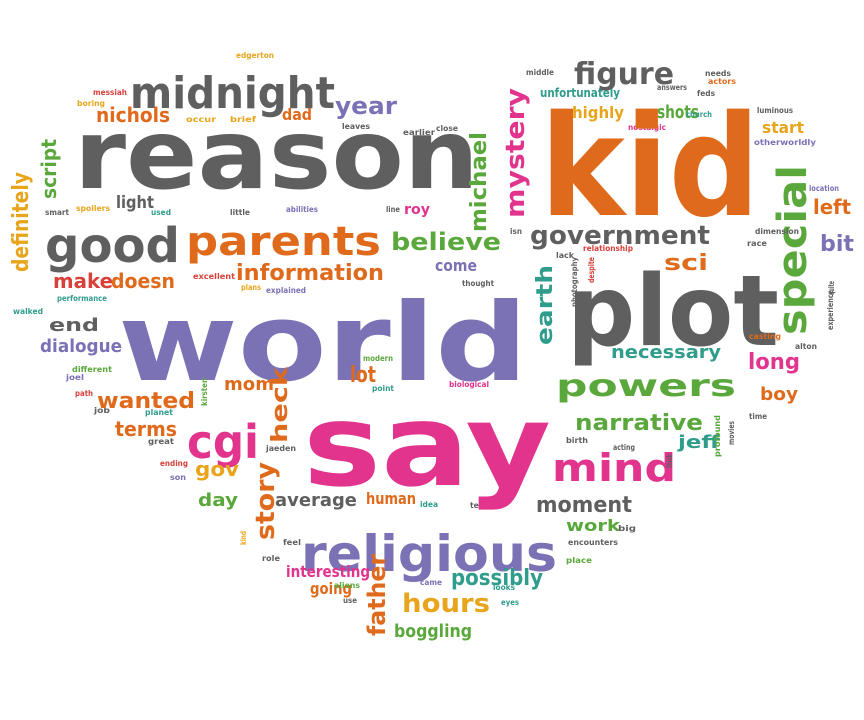  I want to click on word-parents: parents, so click(283, 242).